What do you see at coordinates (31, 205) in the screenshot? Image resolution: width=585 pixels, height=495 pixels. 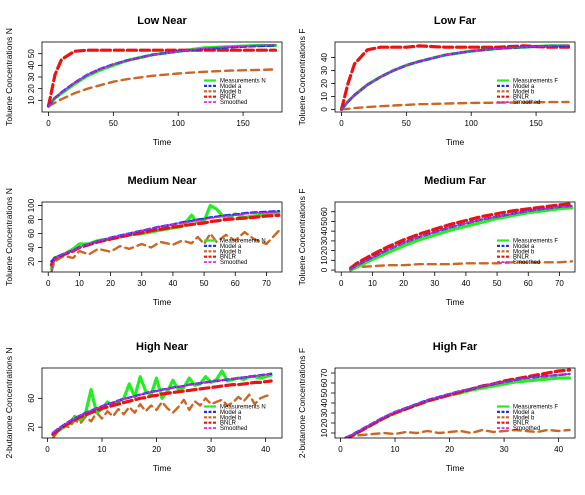 I see `y-tick-label: 100` at bounding box center [31, 205].